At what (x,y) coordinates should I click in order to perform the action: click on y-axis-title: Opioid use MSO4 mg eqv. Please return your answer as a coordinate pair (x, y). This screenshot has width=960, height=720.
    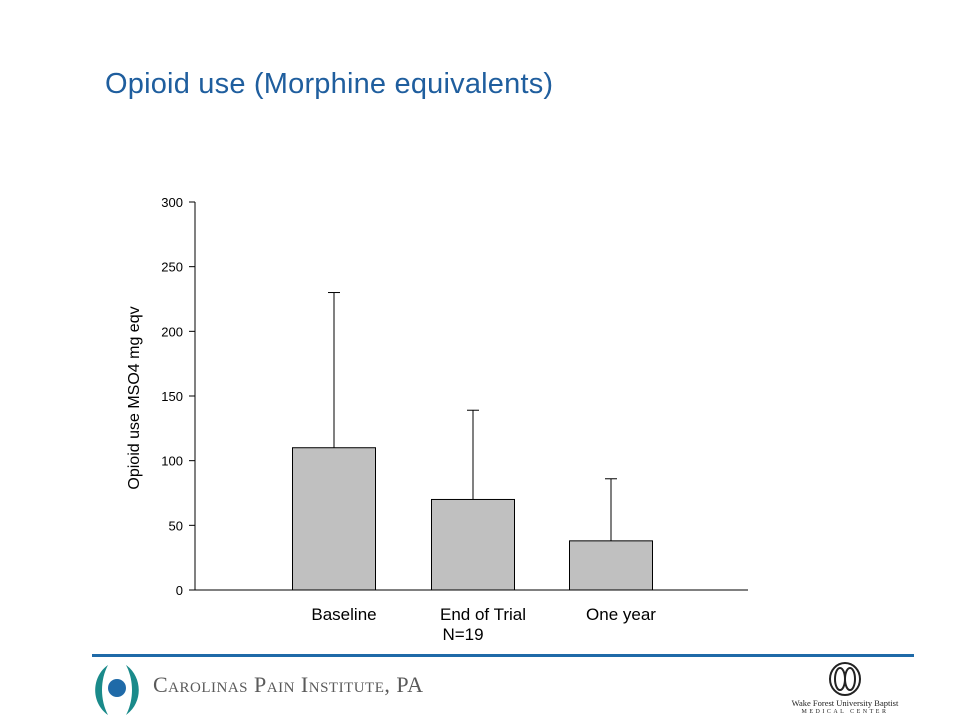
    Looking at the image, I should click on (134, 397).